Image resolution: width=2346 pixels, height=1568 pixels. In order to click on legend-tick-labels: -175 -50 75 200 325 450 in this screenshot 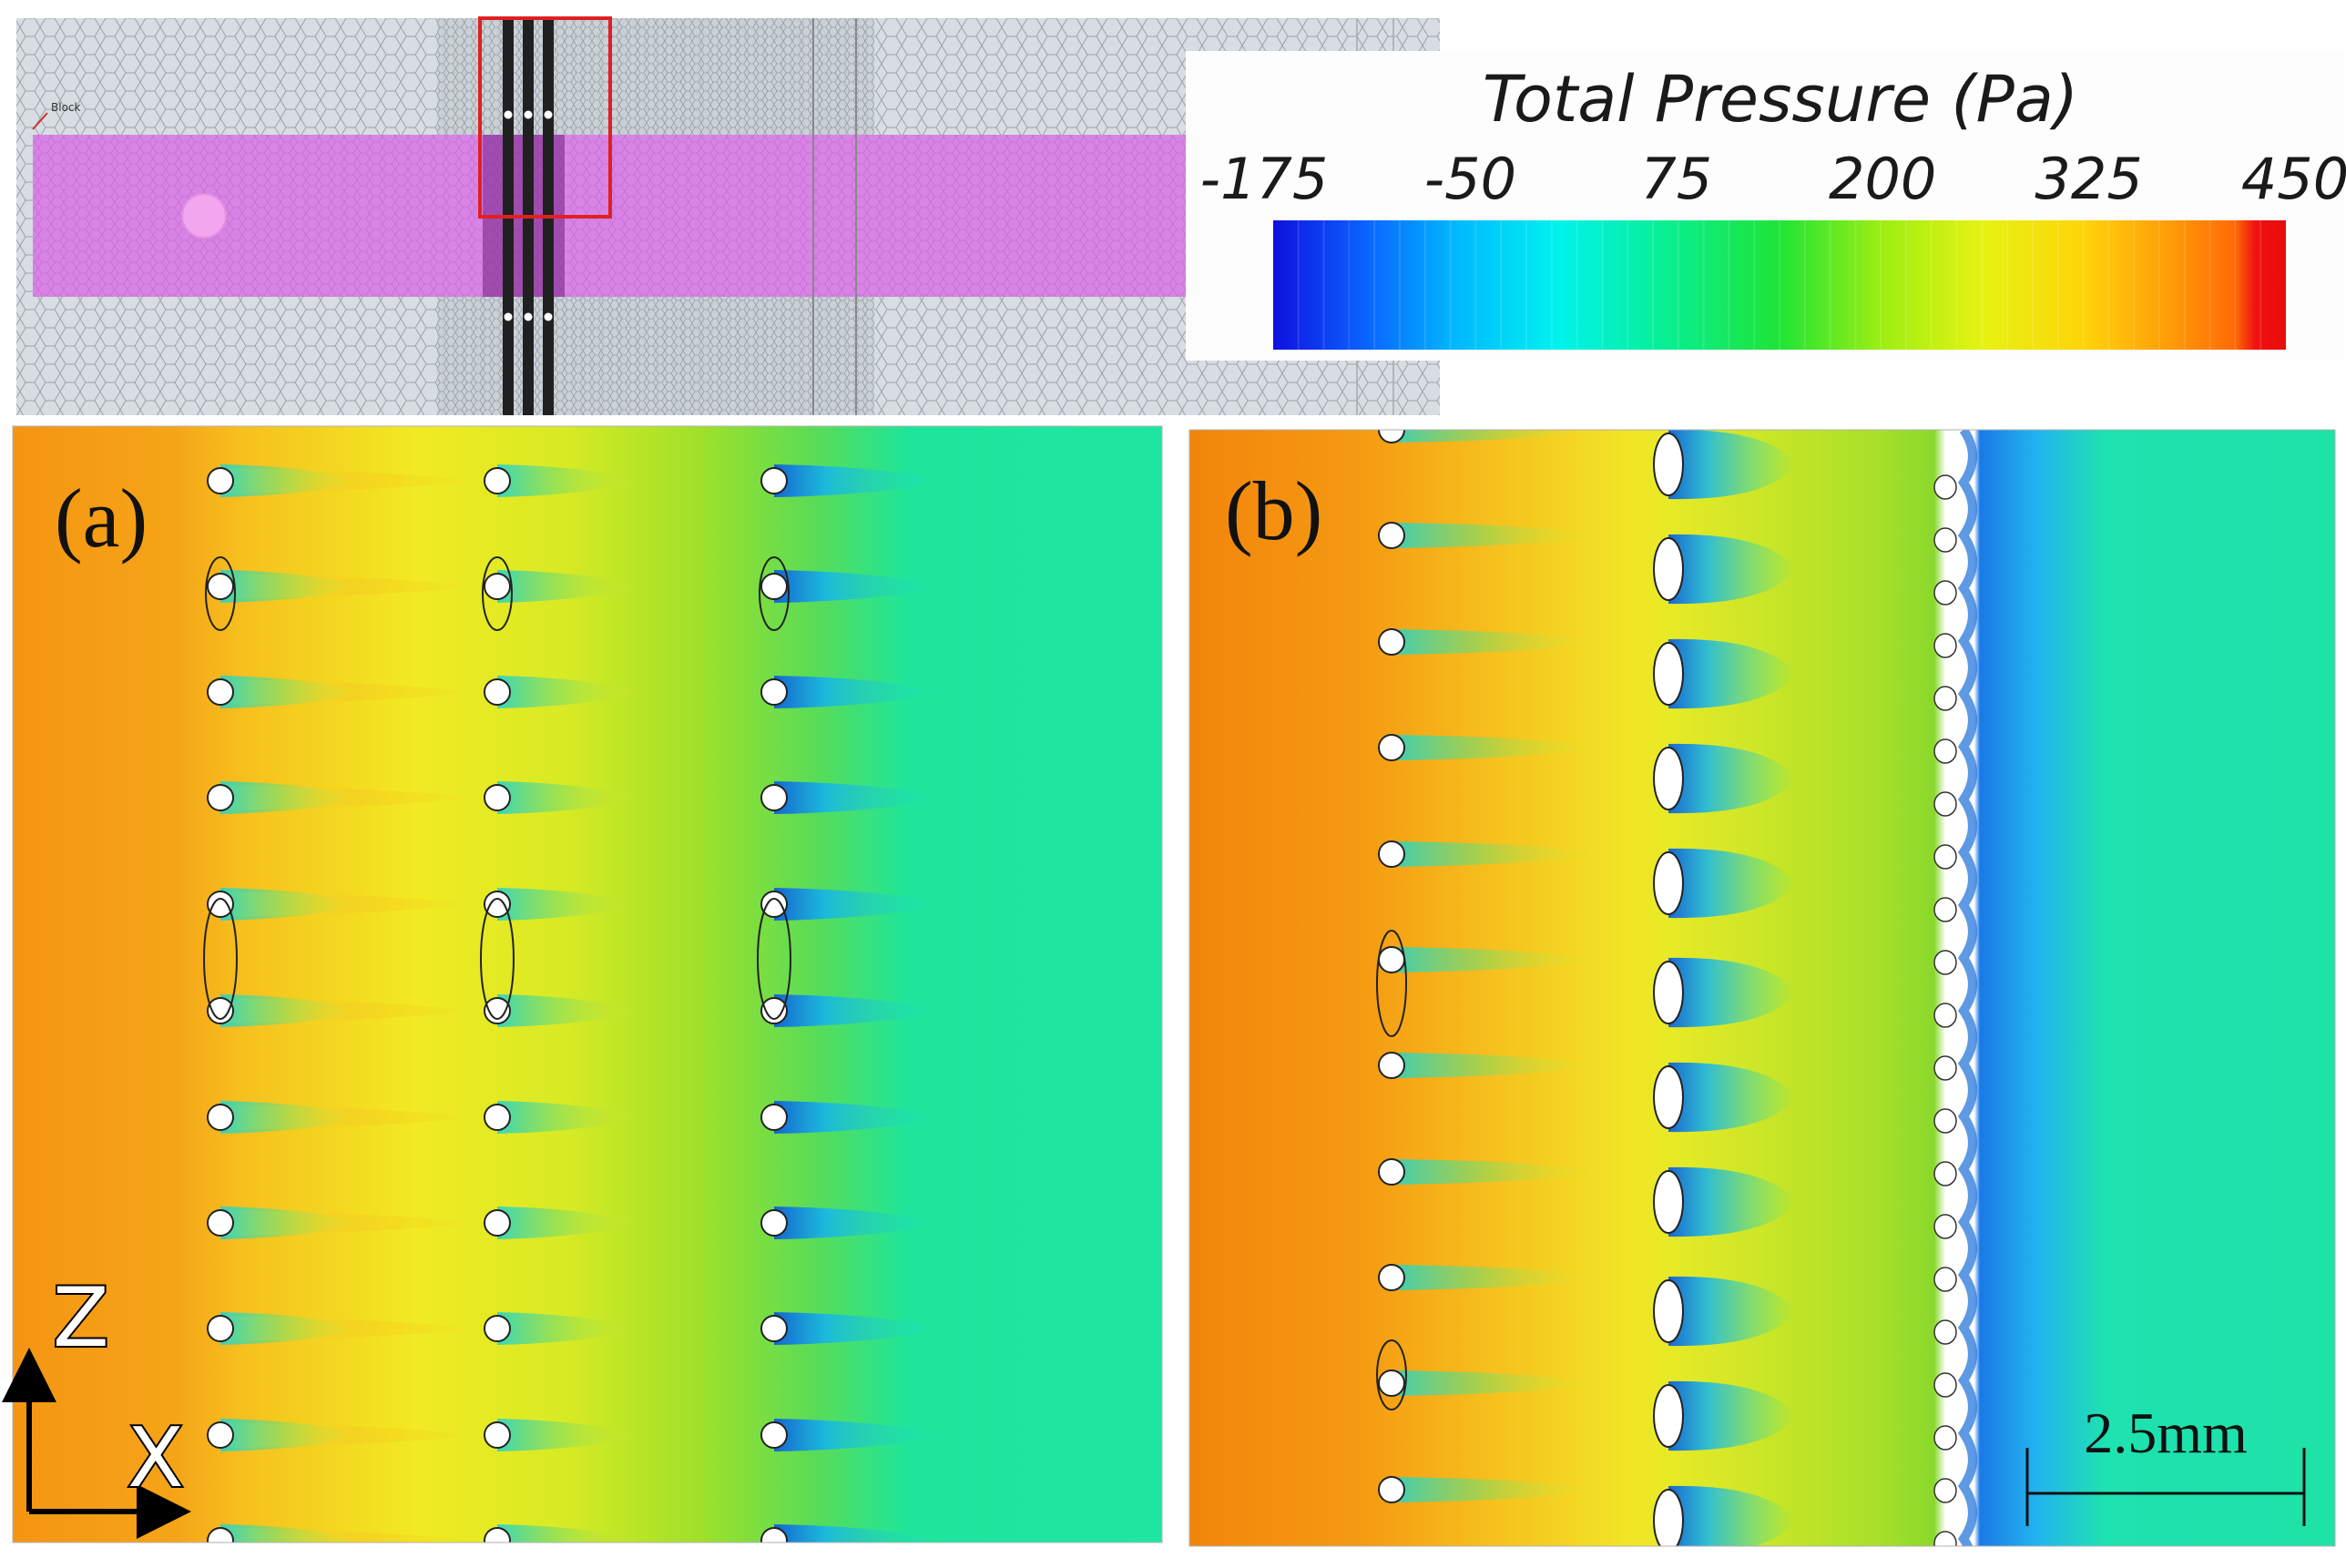, I will do `click(1773, 179)`.